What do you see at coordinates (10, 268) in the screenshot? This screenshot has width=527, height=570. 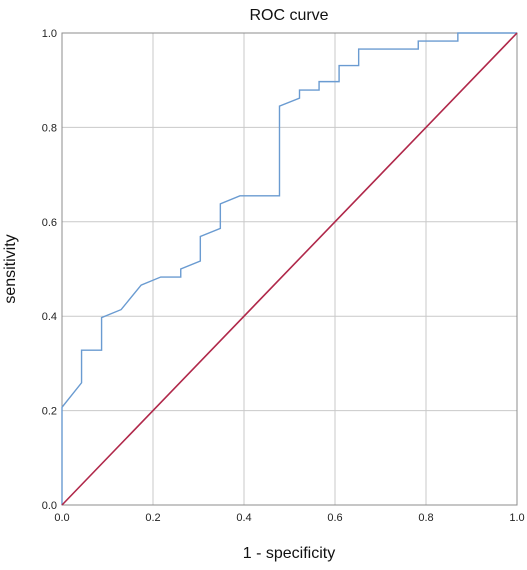 I see `y-axis-title: sensitivity` at bounding box center [10, 268].